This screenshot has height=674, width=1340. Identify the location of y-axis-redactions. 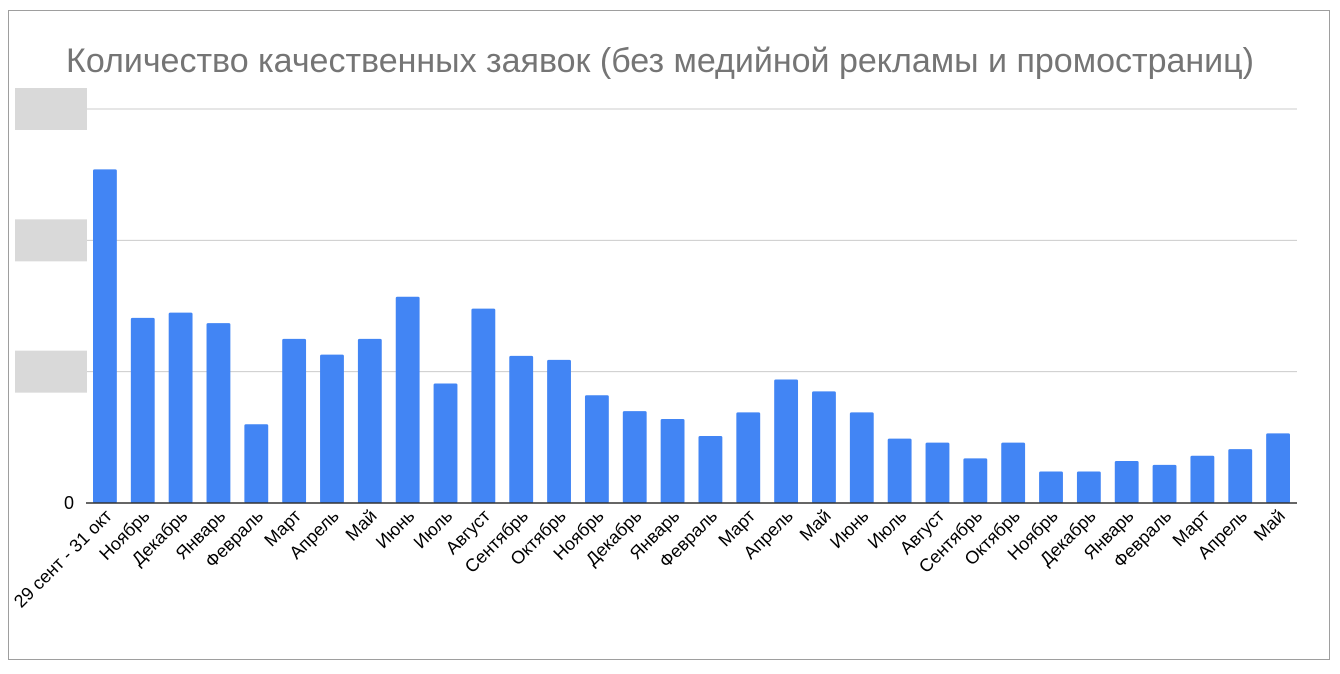
(51, 240).